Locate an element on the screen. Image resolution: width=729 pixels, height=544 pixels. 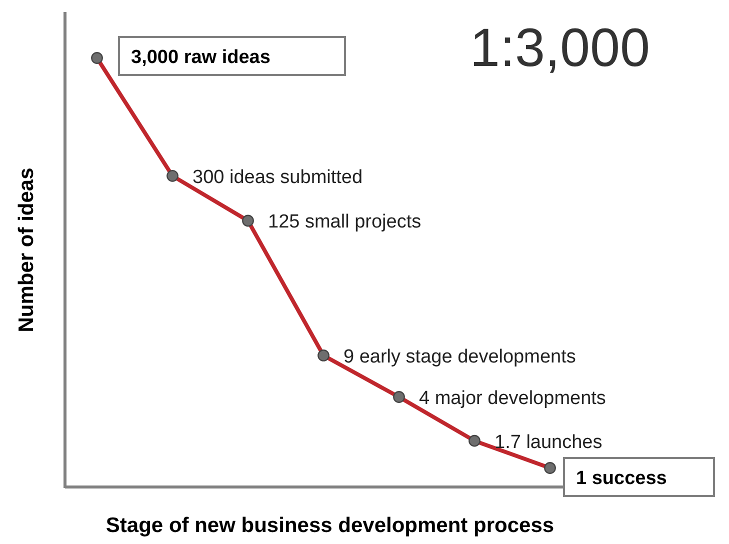
data-label: 1 success is located at coordinates (621, 478).